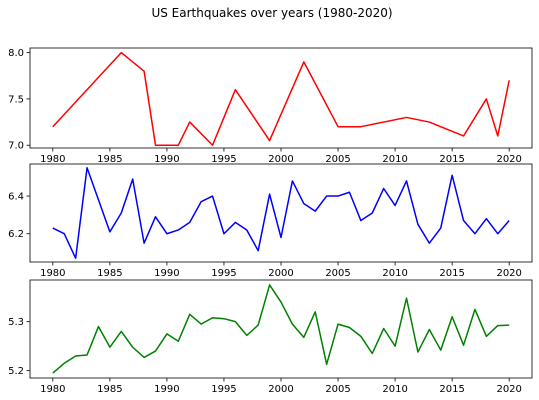 Image resolution: width=539 pixels, height=400 pixels. I want to click on y-tick-label: 6.4, so click(16, 197).